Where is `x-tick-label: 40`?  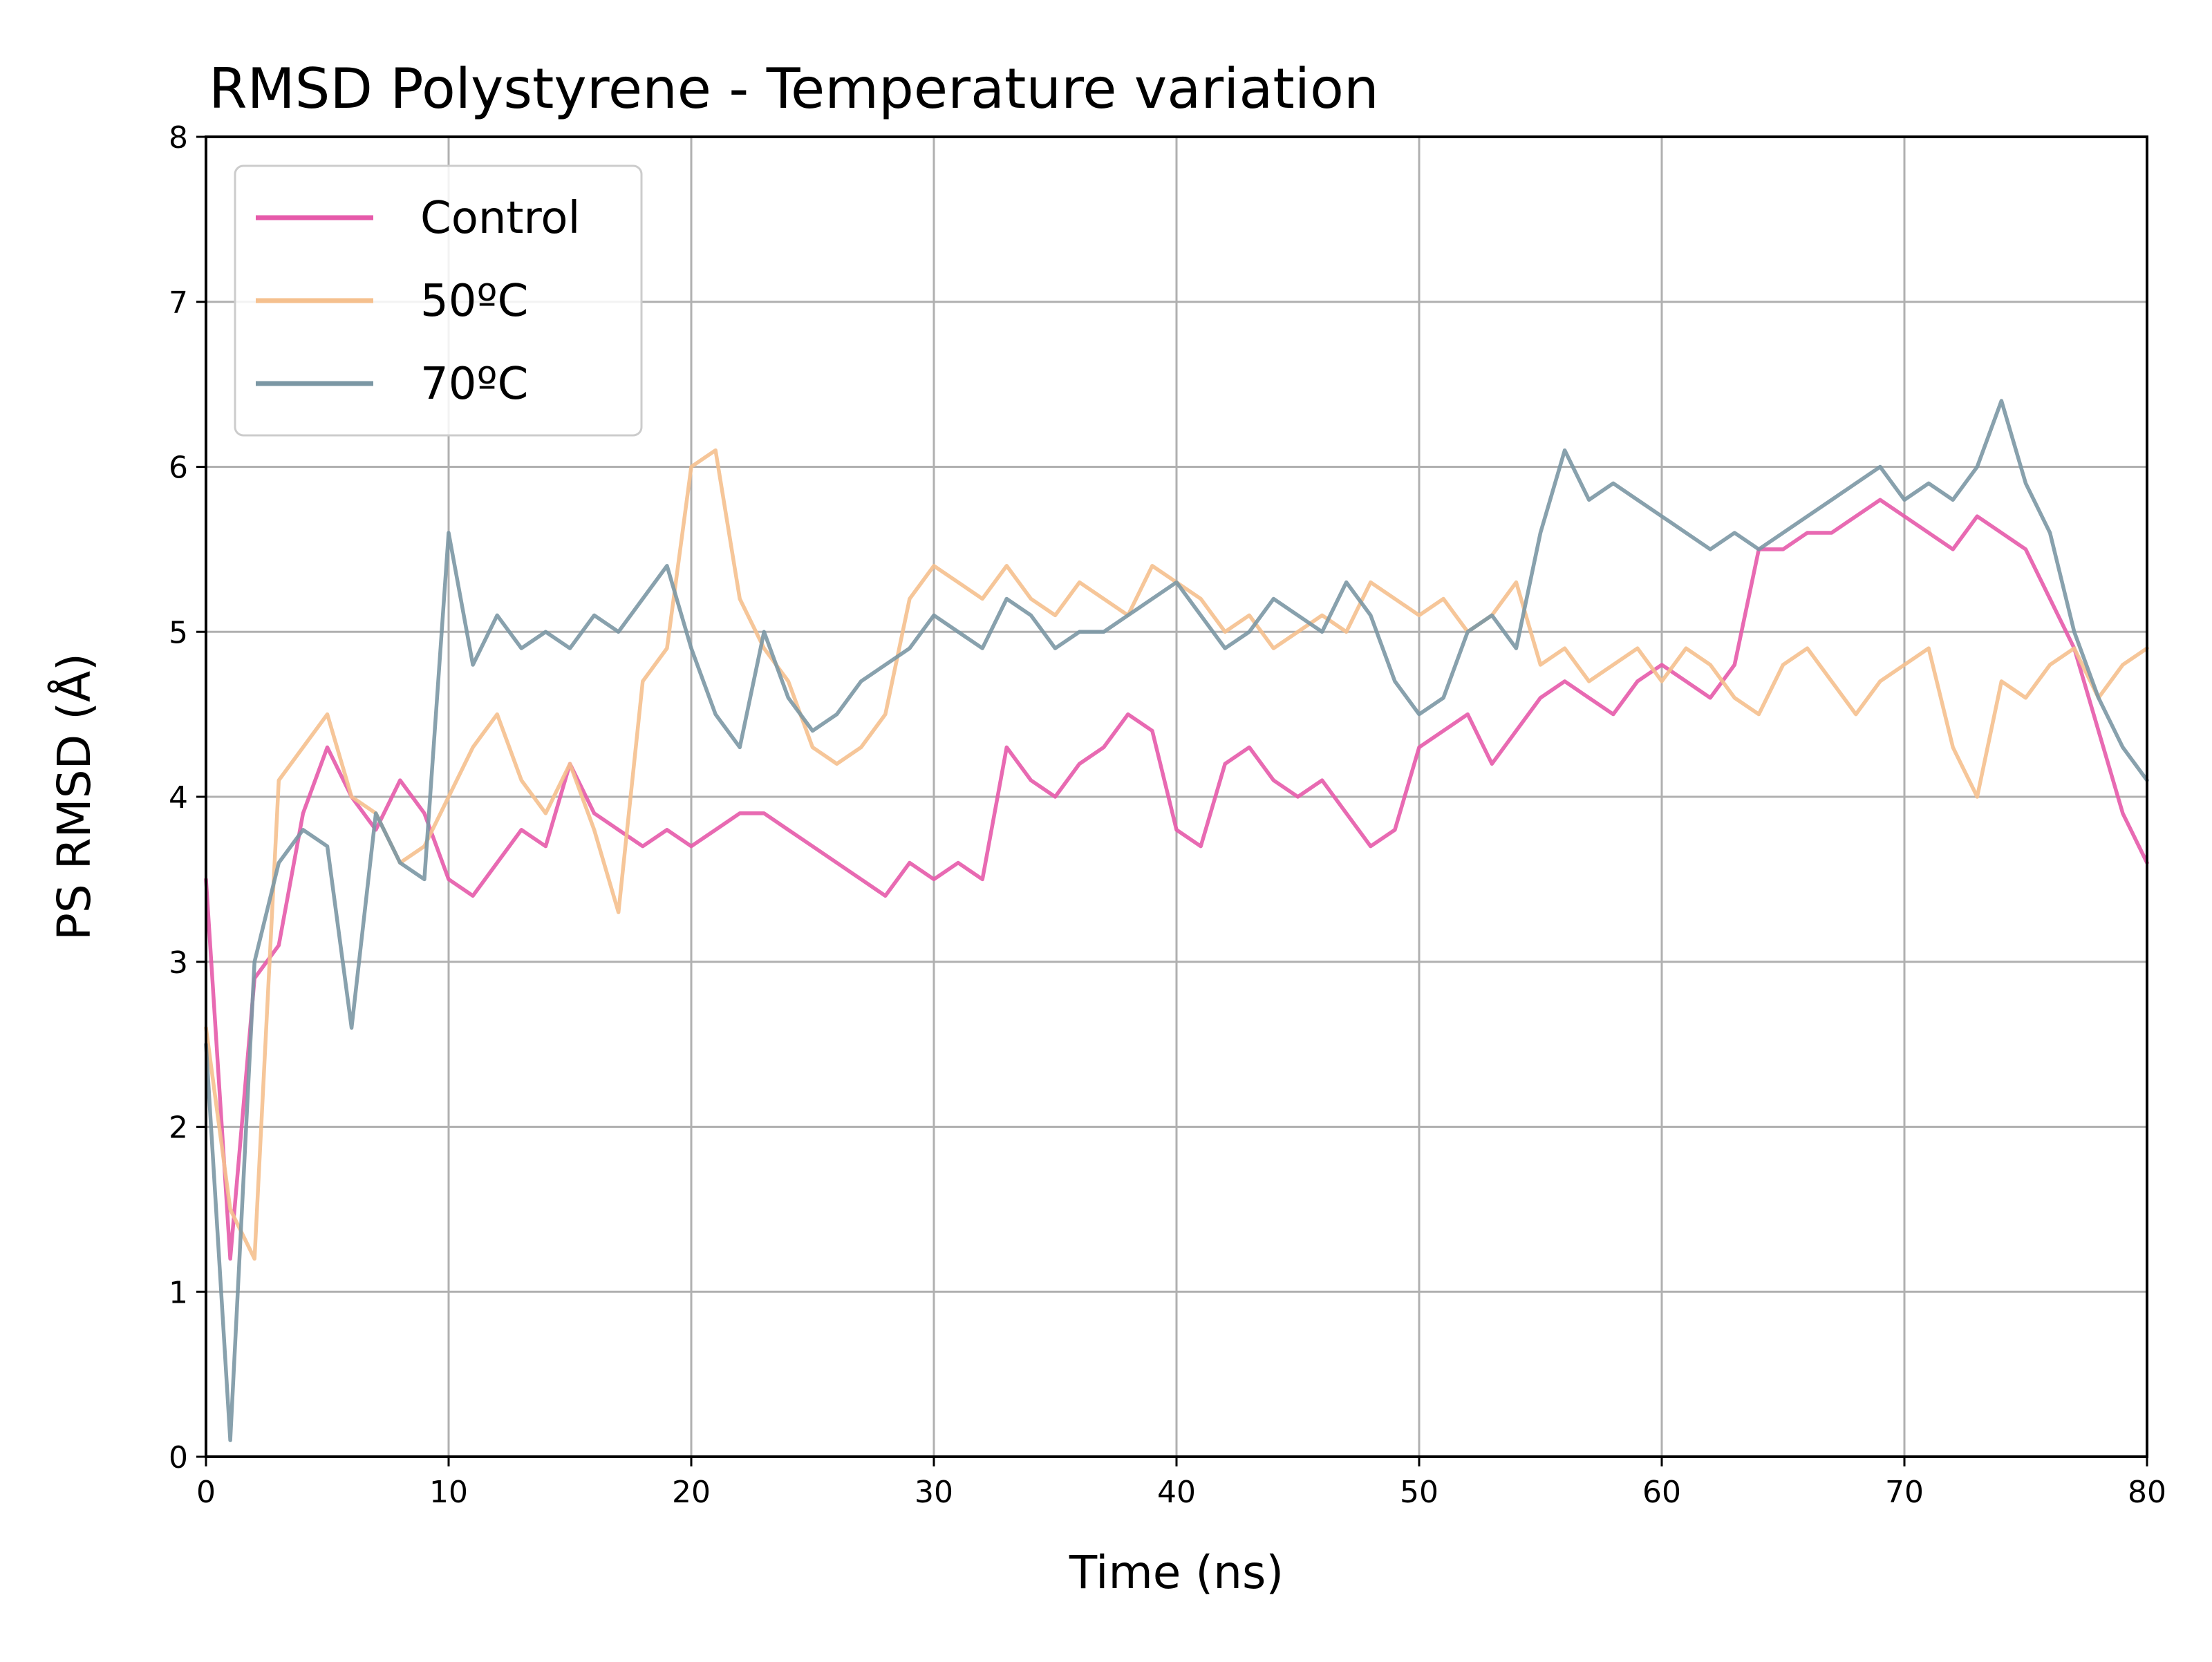 x-tick-label: 40 is located at coordinates (1176, 1493).